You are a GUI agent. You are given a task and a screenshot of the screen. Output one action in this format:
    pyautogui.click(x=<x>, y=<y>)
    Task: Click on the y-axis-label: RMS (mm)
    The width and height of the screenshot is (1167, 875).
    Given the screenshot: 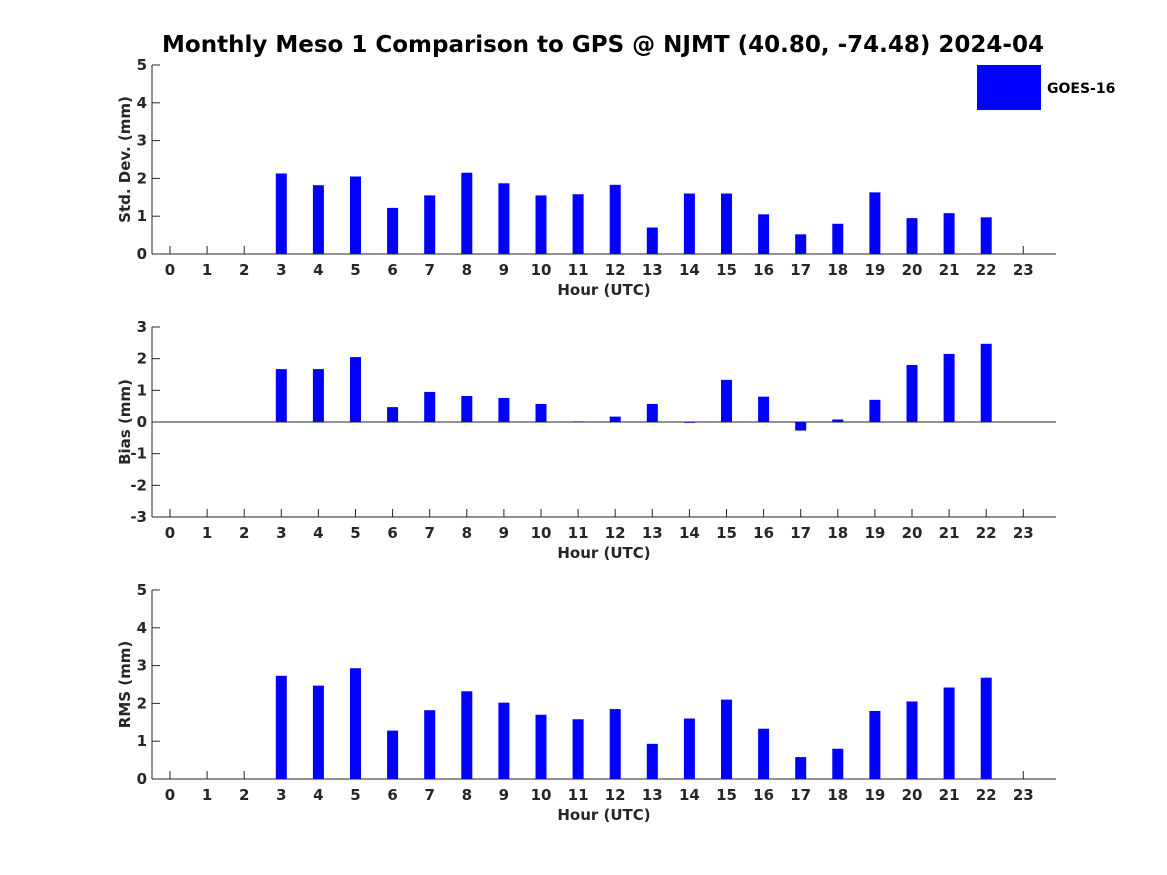 What is the action you would take?
    pyautogui.click(x=125, y=684)
    